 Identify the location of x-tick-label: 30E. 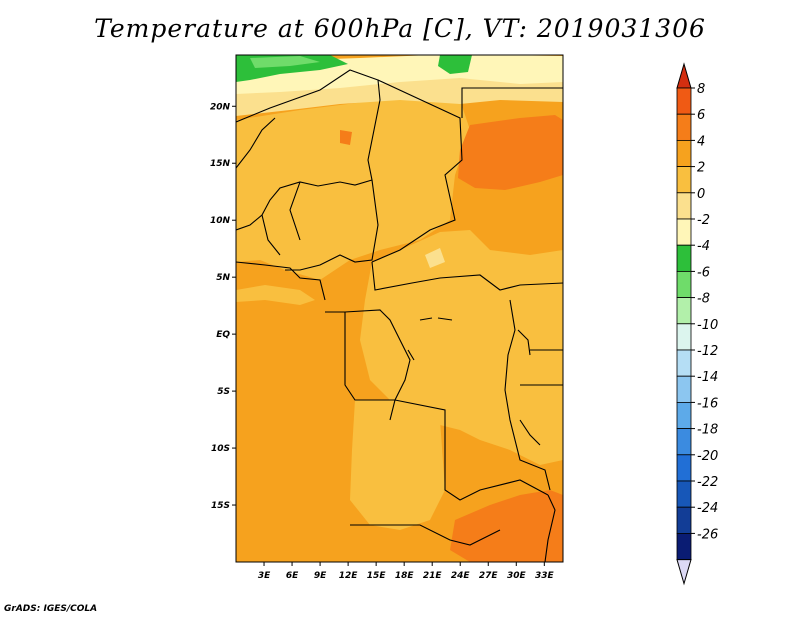
(517, 576).